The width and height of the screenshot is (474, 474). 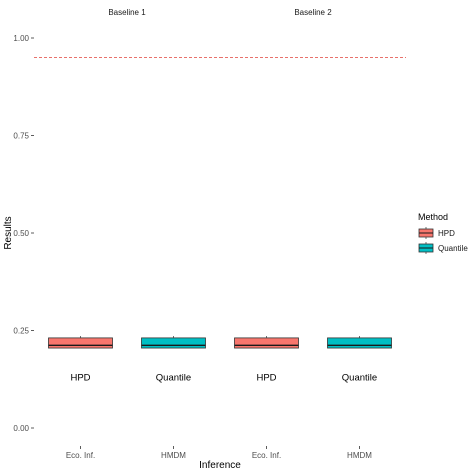 What do you see at coordinates (127, 12) in the screenshot?
I see `facet-strip-title: Baseline 1` at bounding box center [127, 12].